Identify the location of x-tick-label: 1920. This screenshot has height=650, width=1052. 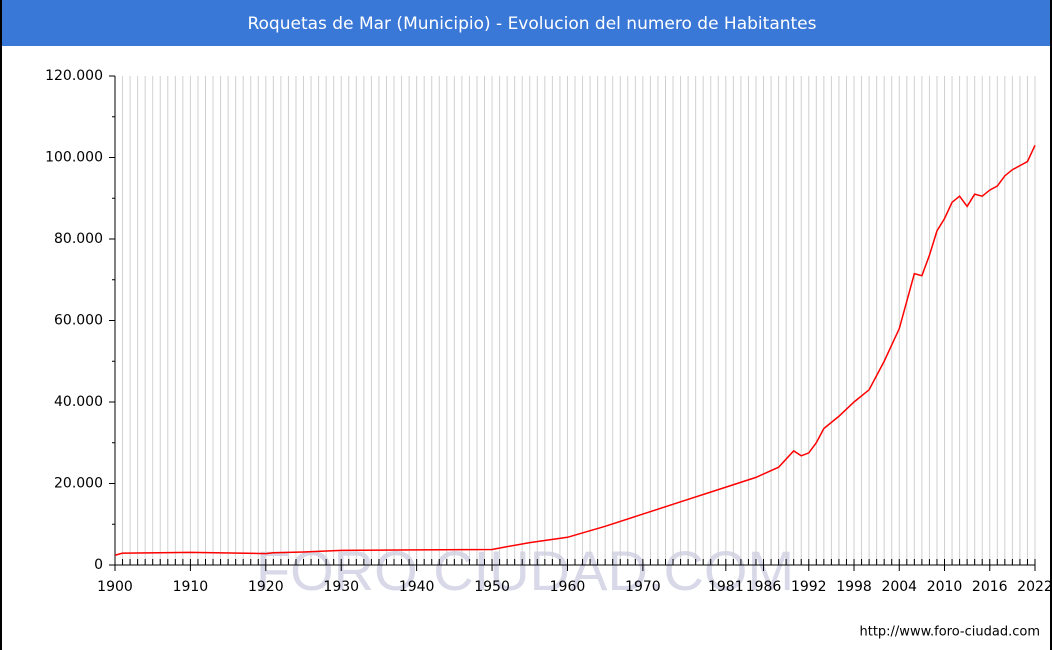
(266, 587).